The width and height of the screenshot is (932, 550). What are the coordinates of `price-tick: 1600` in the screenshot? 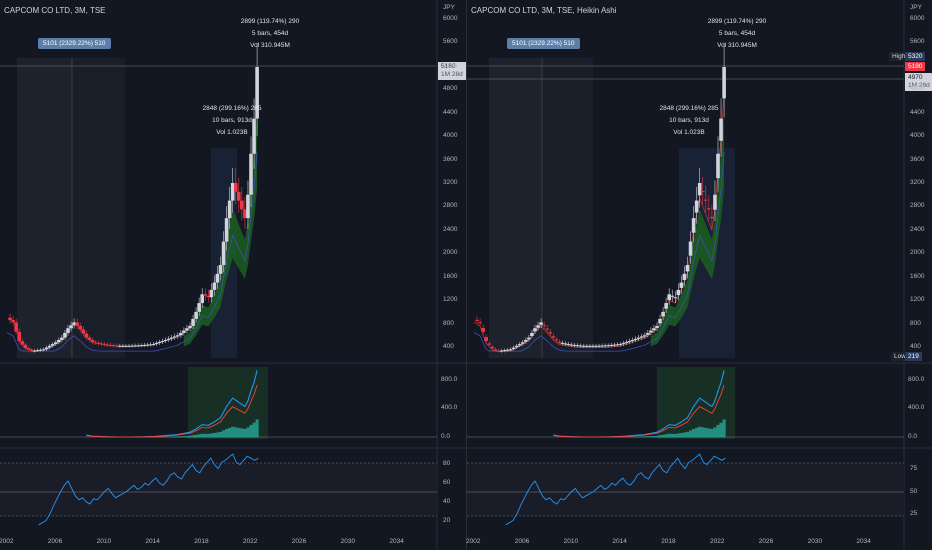 It's located at (917, 276).